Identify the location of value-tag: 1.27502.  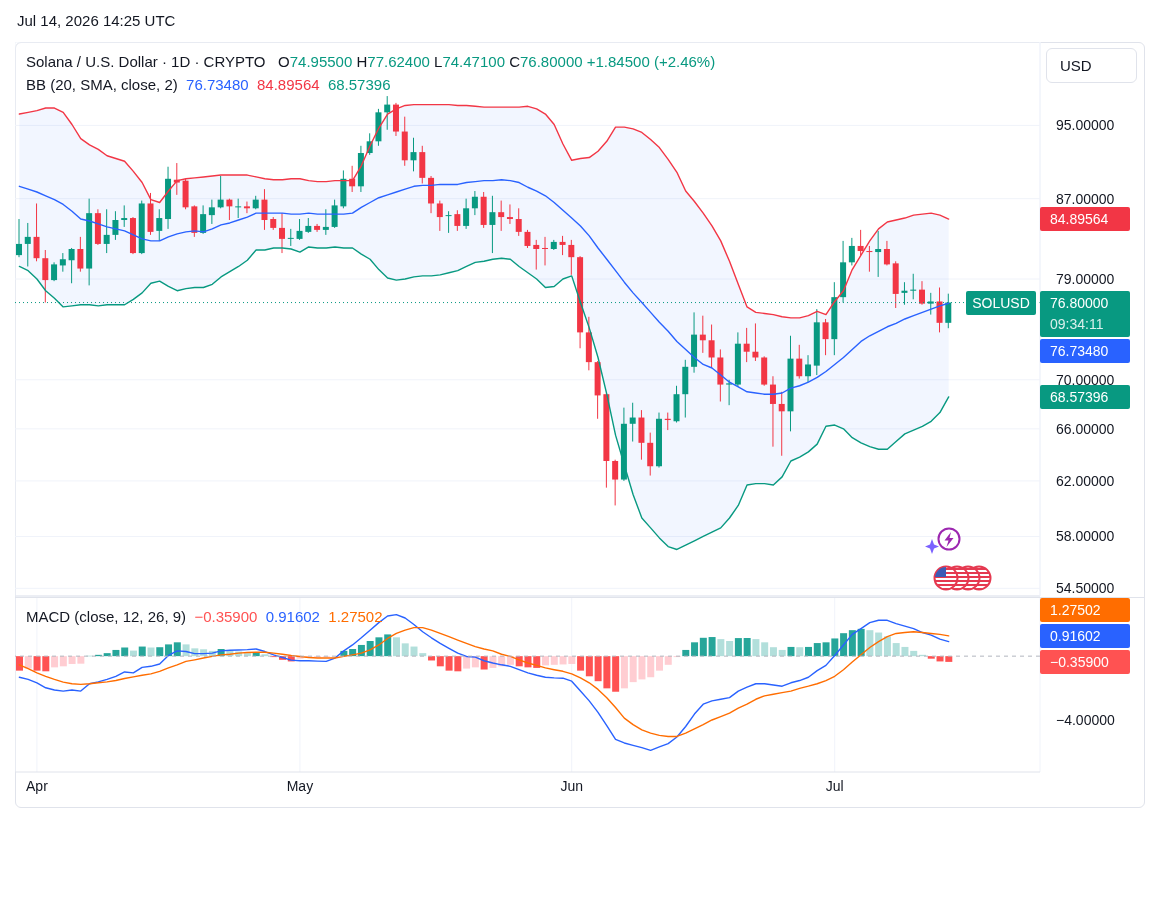
(1085, 609).